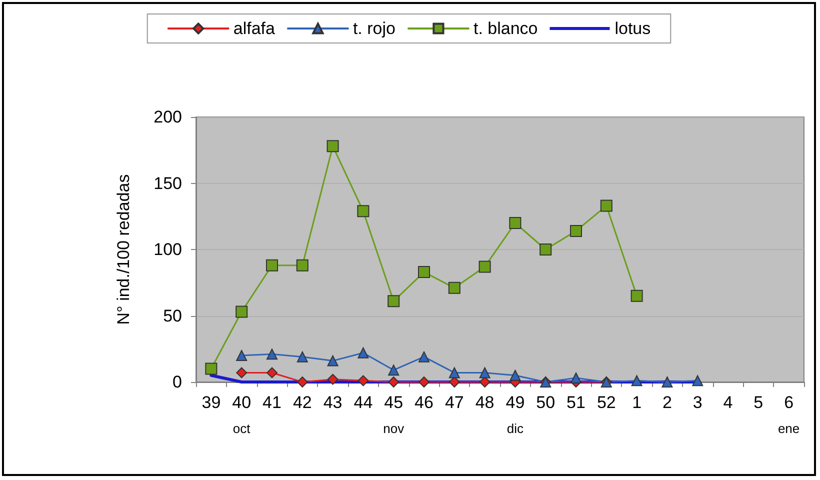 This screenshot has height=480, width=820. I want to click on x-tick-label: 1, so click(637, 402).